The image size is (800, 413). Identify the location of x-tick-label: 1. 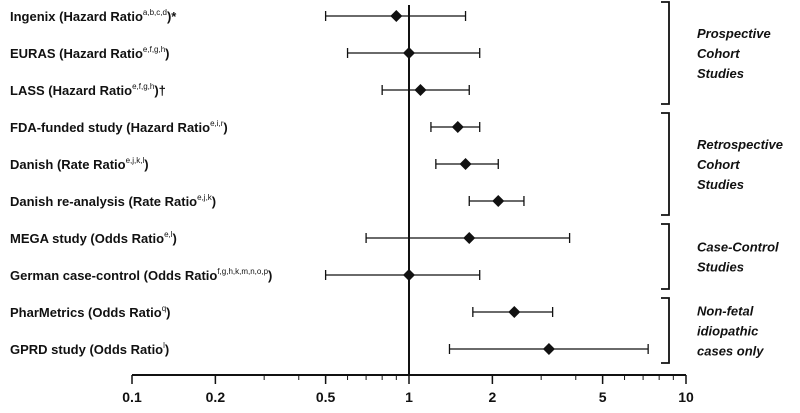
(409, 397).